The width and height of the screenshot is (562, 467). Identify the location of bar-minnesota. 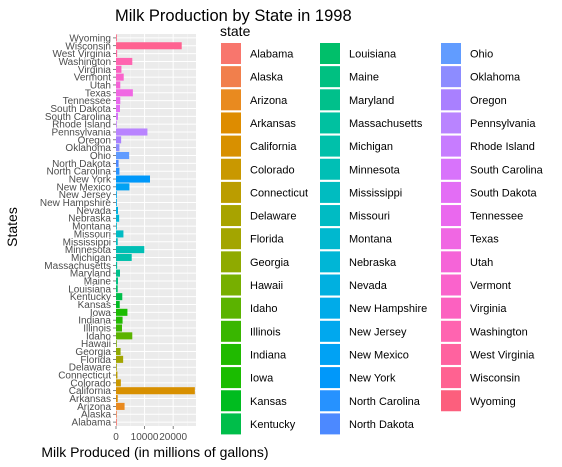
(130, 250).